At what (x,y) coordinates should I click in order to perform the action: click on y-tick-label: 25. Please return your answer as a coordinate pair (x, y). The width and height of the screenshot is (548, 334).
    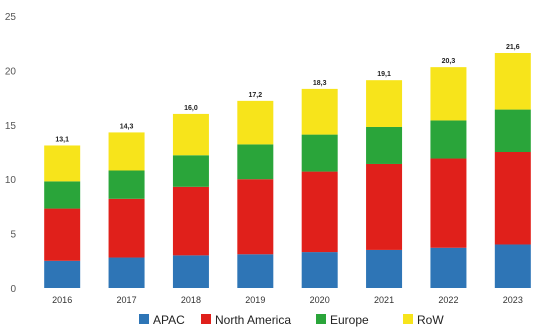
    Looking at the image, I should click on (11, 17).